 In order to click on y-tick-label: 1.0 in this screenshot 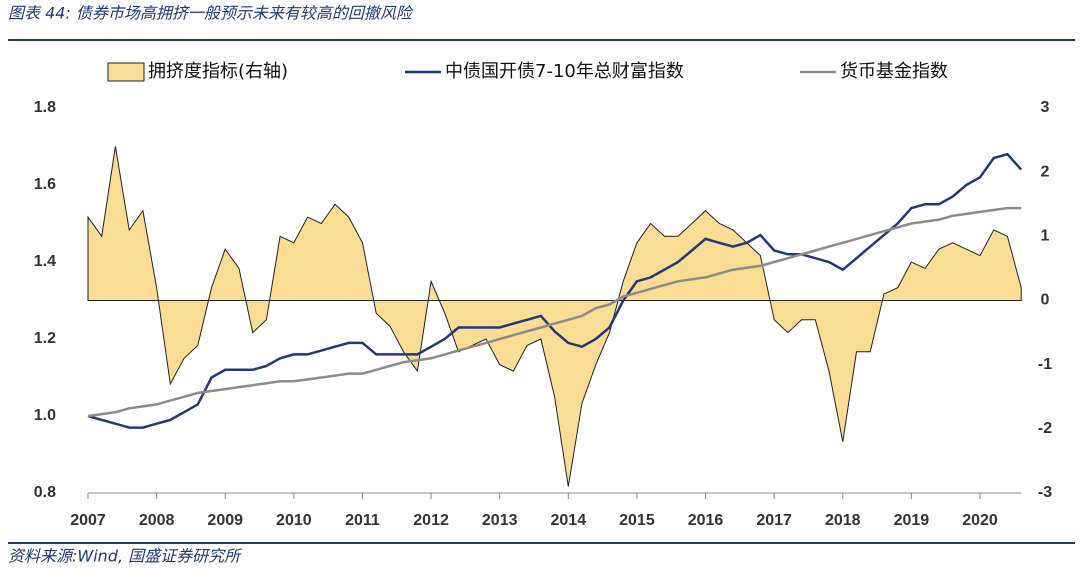, I will do `click(45, 415)`.